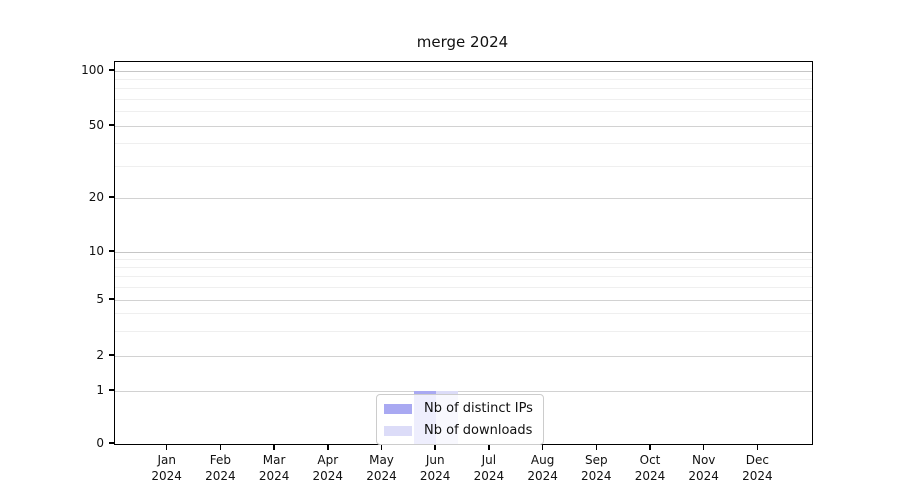  Describe the element at coordinates (220, 460) in the screenshot. I see `x-tick-label-month: Feb` at that location.